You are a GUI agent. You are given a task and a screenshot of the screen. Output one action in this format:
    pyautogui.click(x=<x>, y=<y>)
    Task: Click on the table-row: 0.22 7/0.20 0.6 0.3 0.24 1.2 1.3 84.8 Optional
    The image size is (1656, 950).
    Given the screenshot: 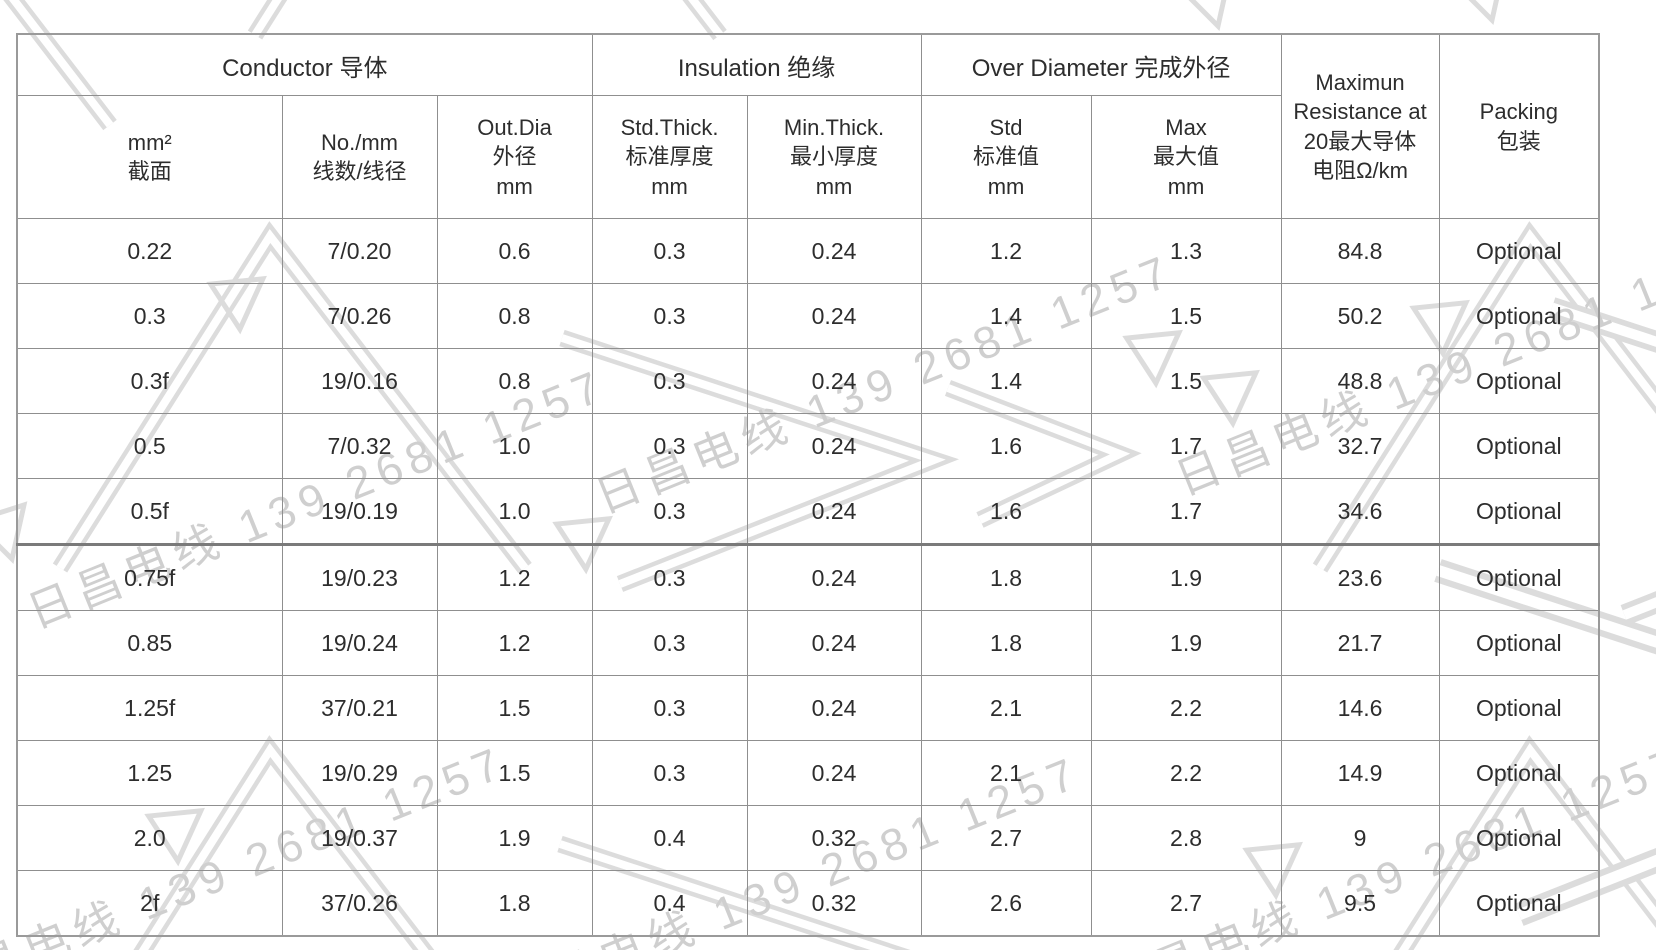 What is the action you would take?
    pyautogui.click(x=808, y=251)
    